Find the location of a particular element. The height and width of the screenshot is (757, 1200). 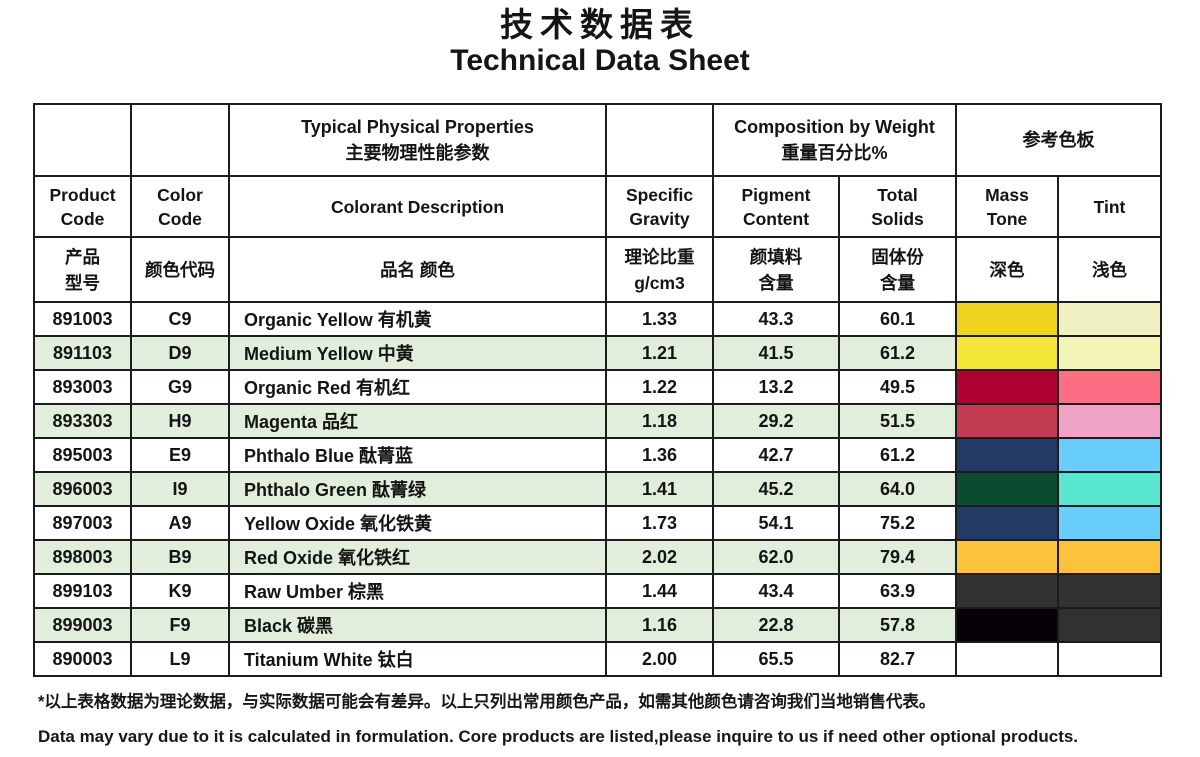

specific-gravity-cell: 1.33 is located at coordinates (659, 319).